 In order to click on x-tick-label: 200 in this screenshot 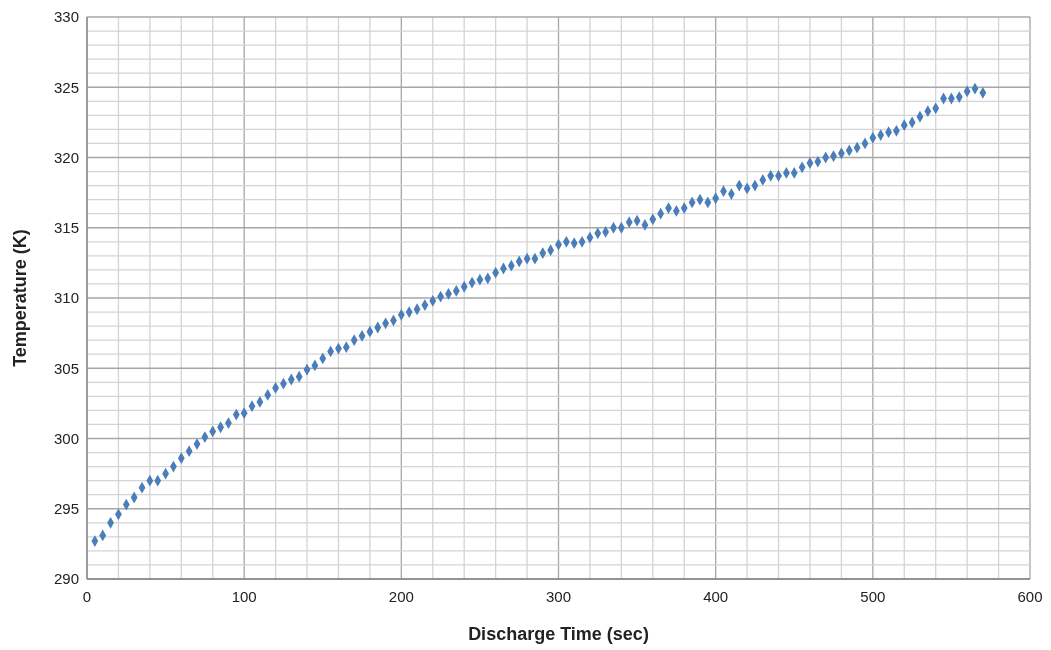, I will do `click(401, 596)`.